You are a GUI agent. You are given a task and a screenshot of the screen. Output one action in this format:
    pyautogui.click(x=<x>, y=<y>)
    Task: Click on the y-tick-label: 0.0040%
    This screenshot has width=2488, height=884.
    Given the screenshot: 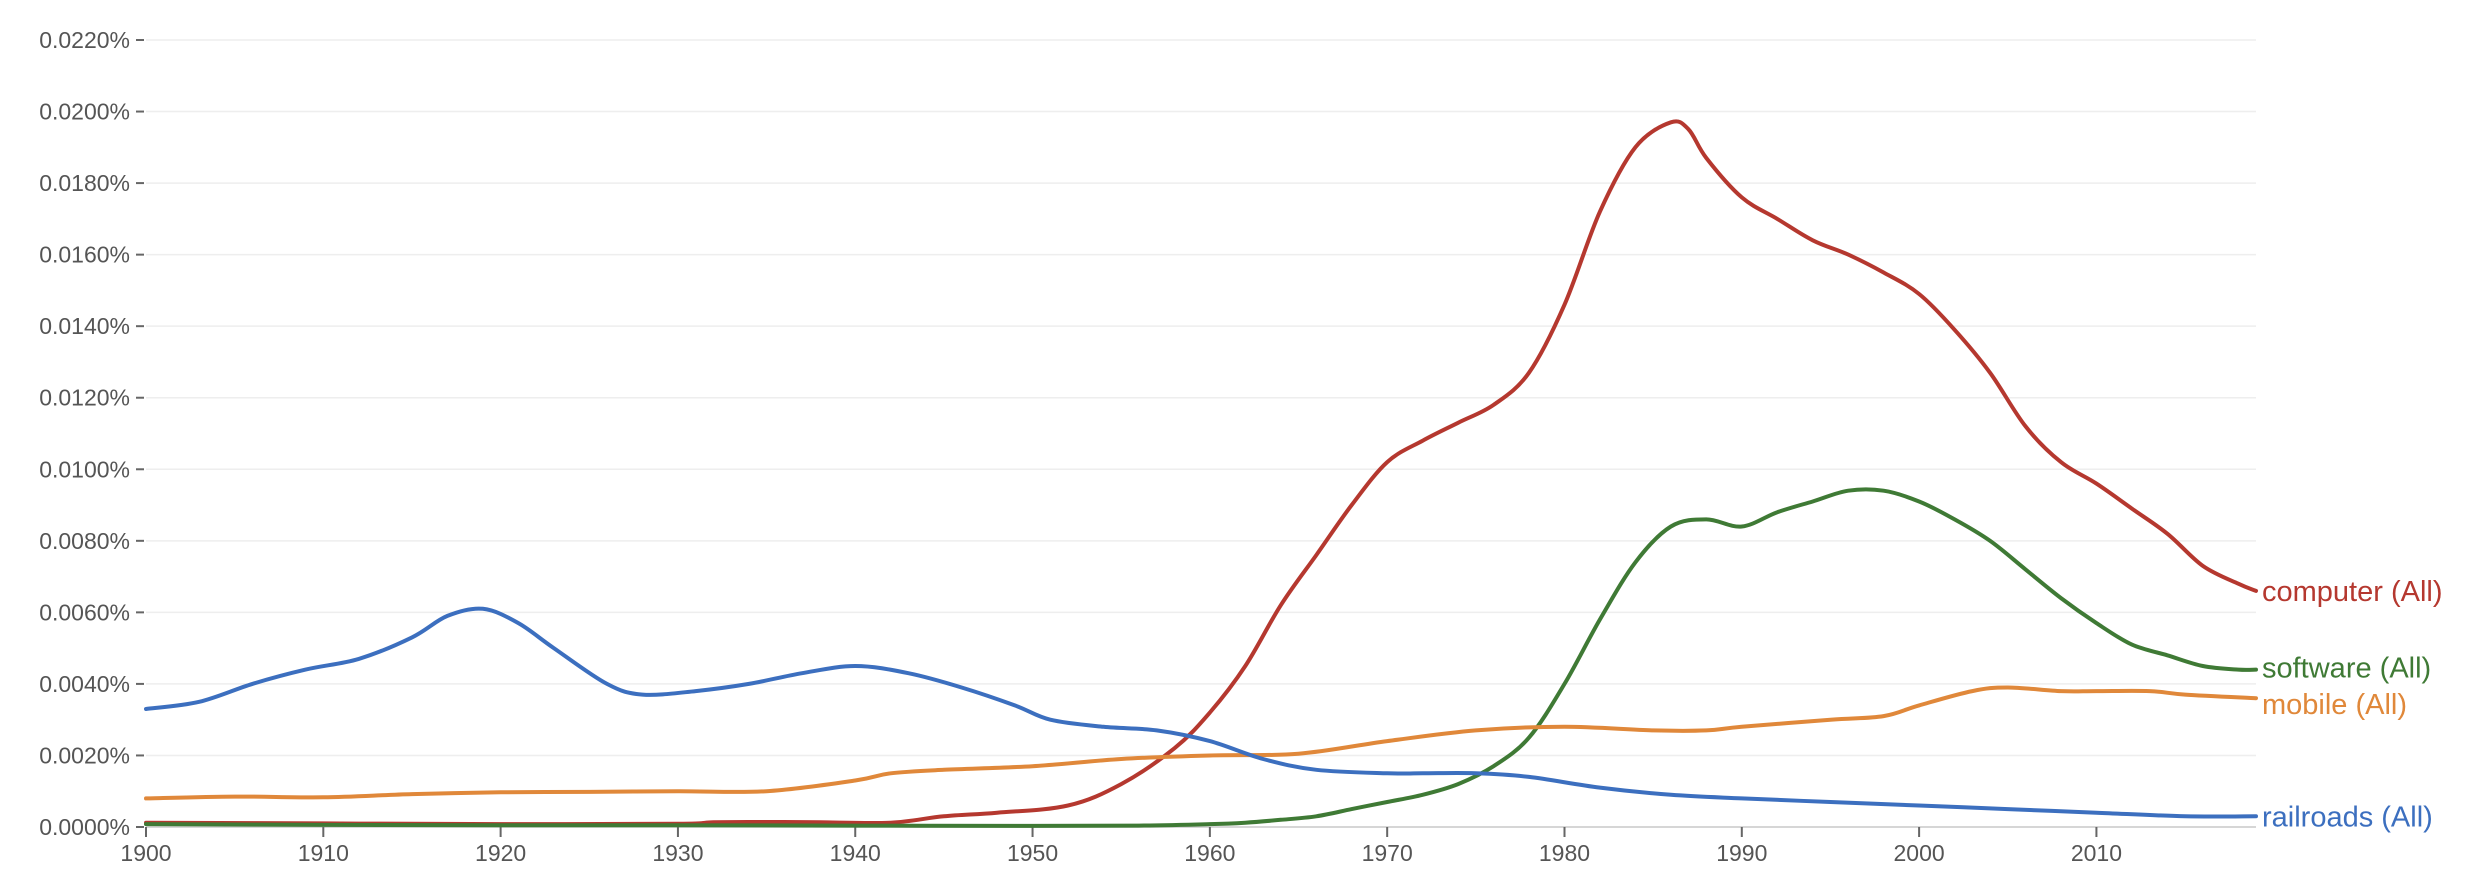 What is the action you would take?
    pyautogui.click(x=84, y=684)
    